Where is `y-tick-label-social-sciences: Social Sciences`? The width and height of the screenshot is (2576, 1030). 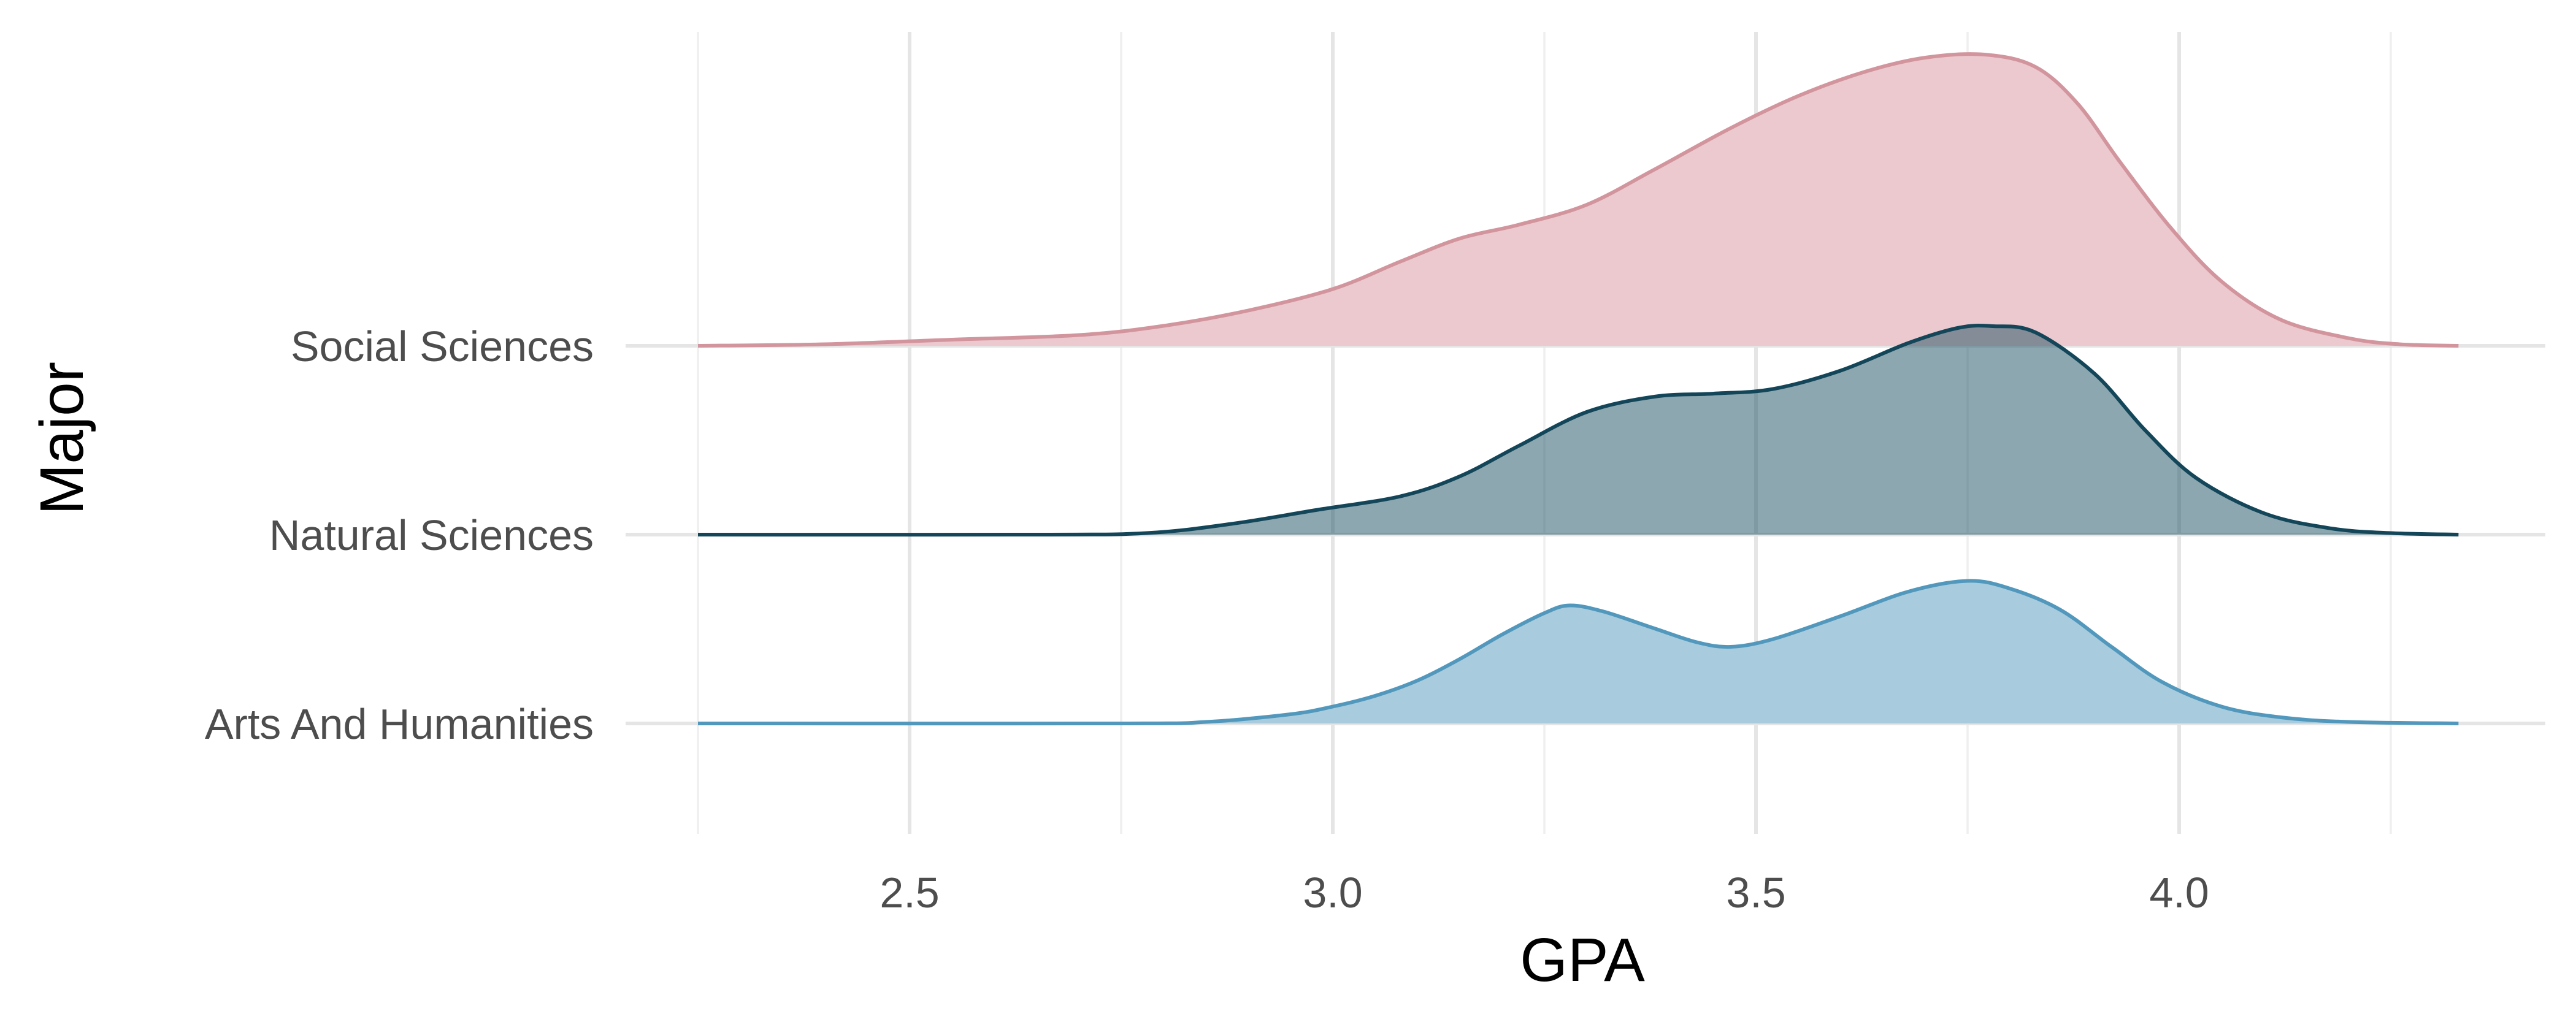 y-tick-label-social-sciences: Social Sciences is located at coordinates (442, 346).